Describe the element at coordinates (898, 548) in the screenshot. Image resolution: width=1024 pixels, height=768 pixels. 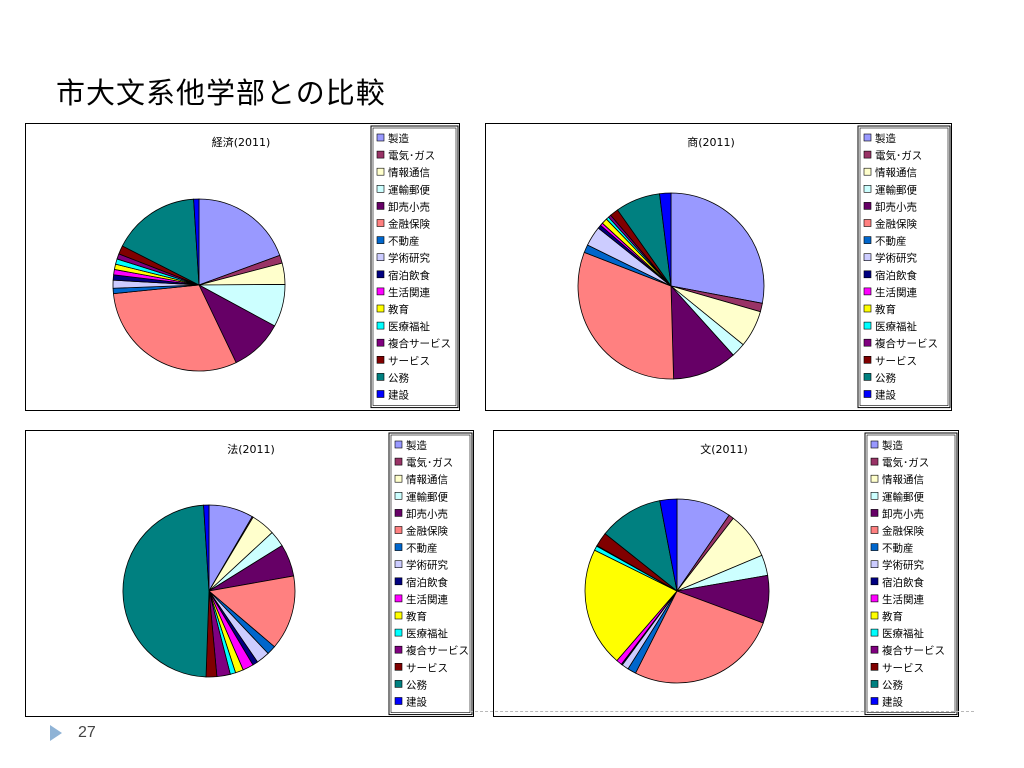
I see `legend-label: 不動産` at that location.